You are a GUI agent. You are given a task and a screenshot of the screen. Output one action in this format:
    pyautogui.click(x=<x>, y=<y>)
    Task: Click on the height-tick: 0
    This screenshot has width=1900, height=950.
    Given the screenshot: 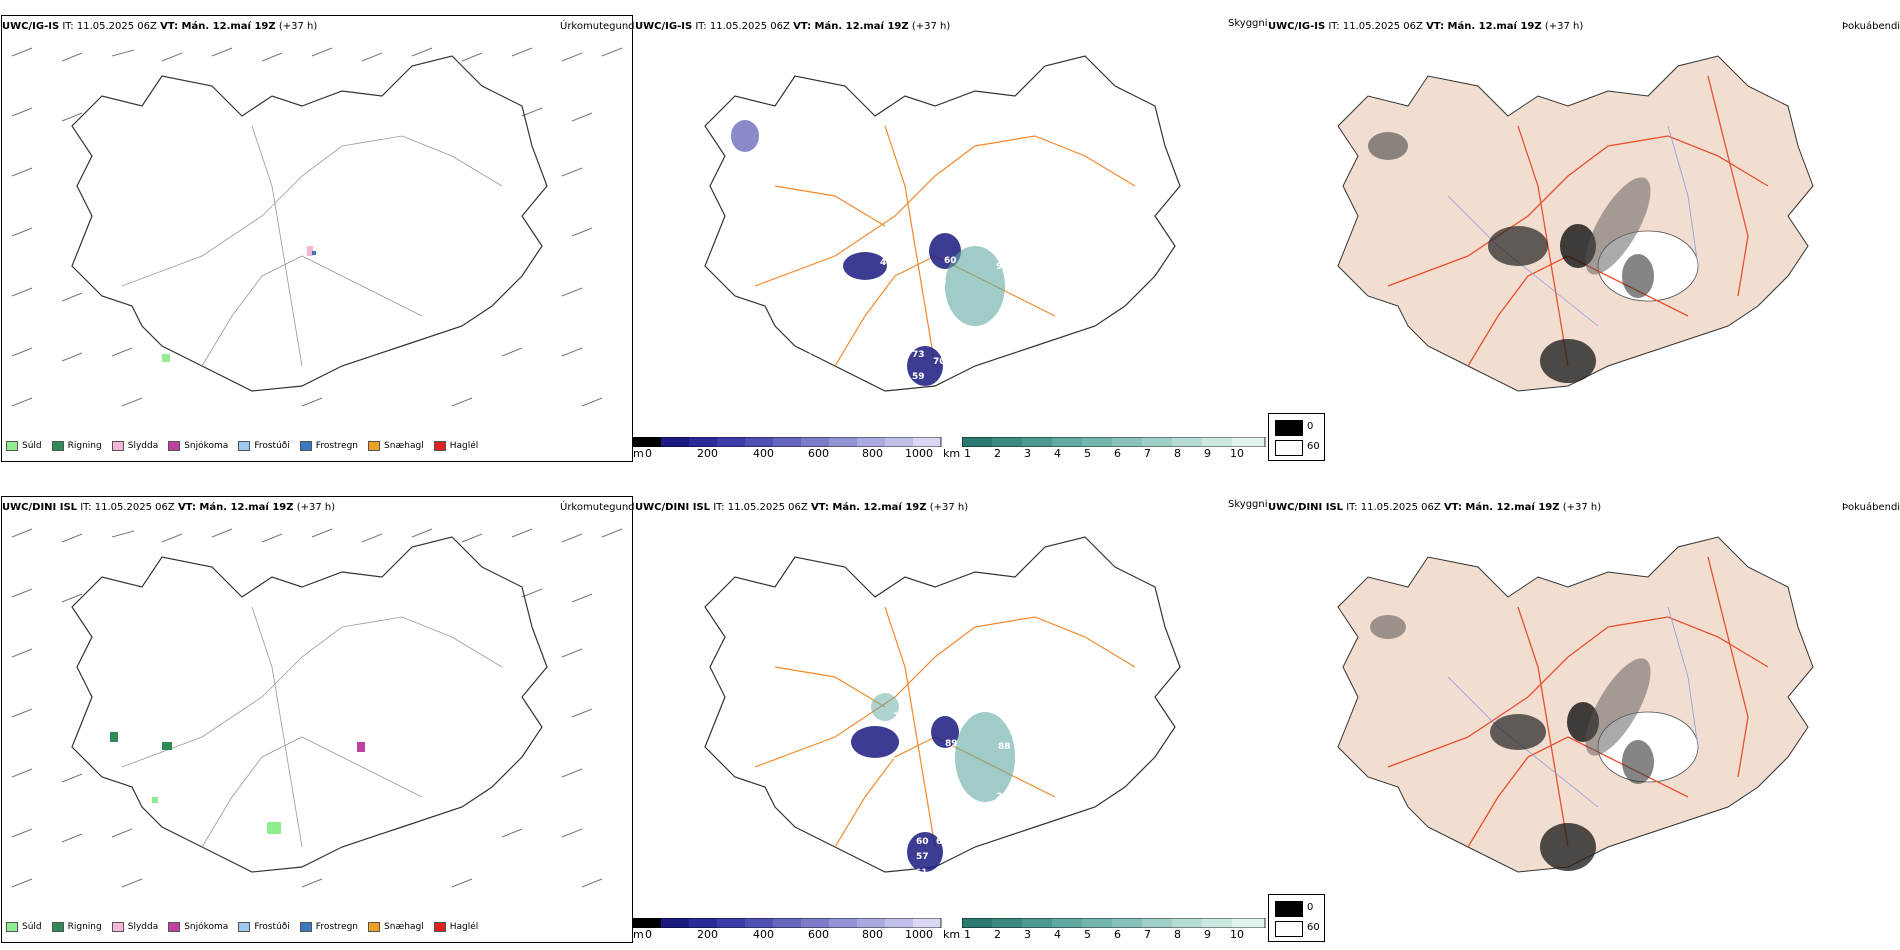 What is the action you would take?
    pyautogui.click(x=648, y=453)
    